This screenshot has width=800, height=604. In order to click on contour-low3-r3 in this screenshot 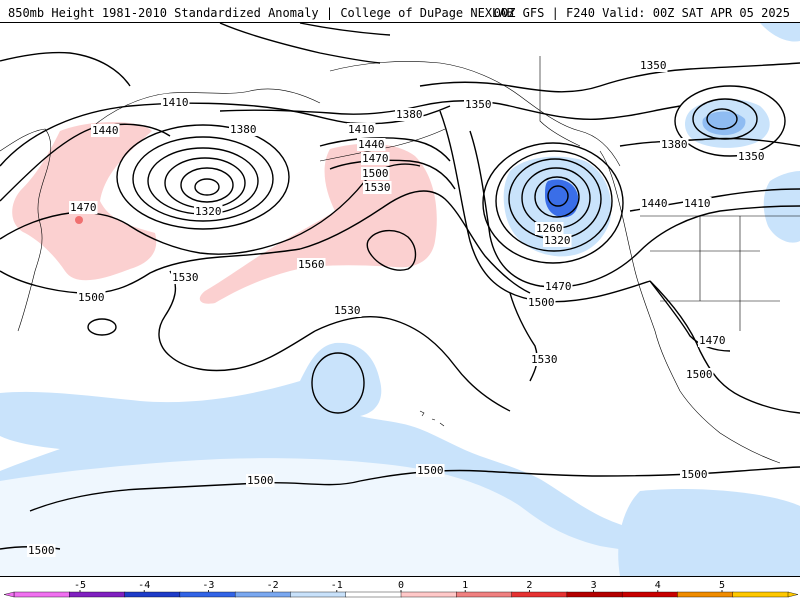, I will do `click(730, 121)`.